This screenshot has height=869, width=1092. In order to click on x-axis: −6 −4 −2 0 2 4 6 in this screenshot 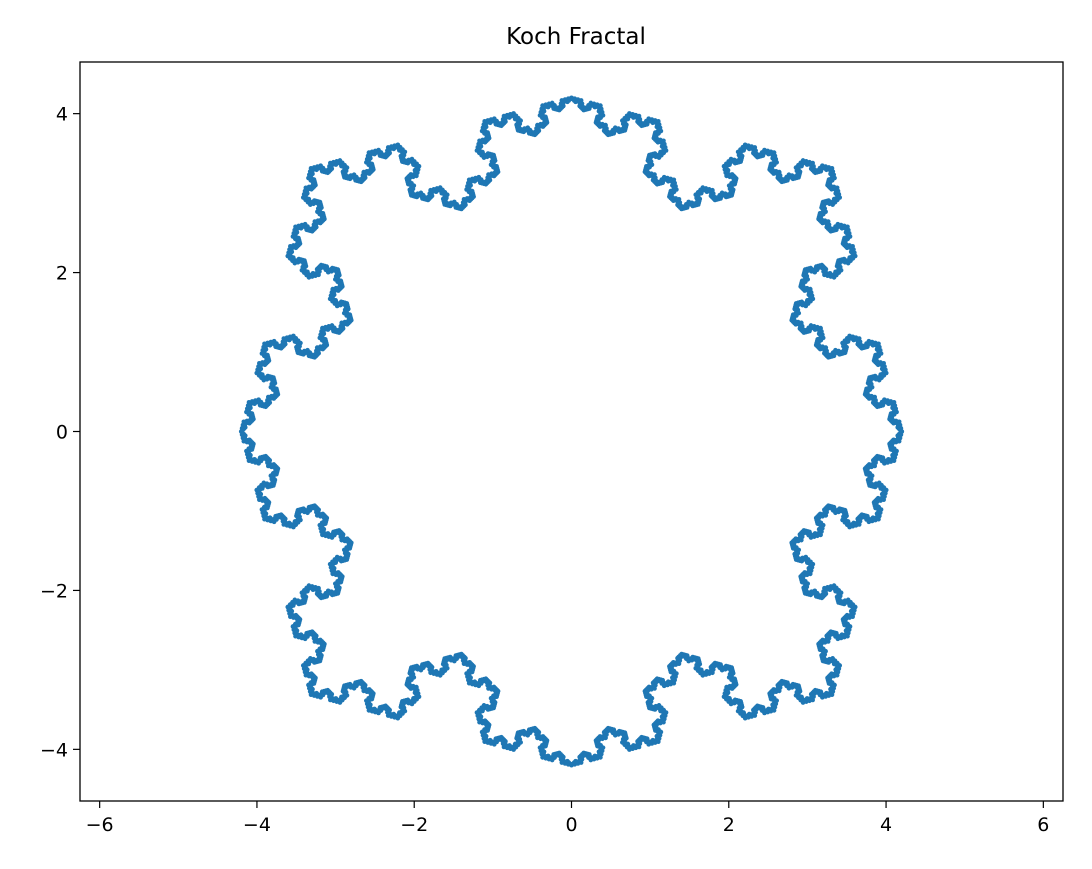, I will do `click(567, 818)`.